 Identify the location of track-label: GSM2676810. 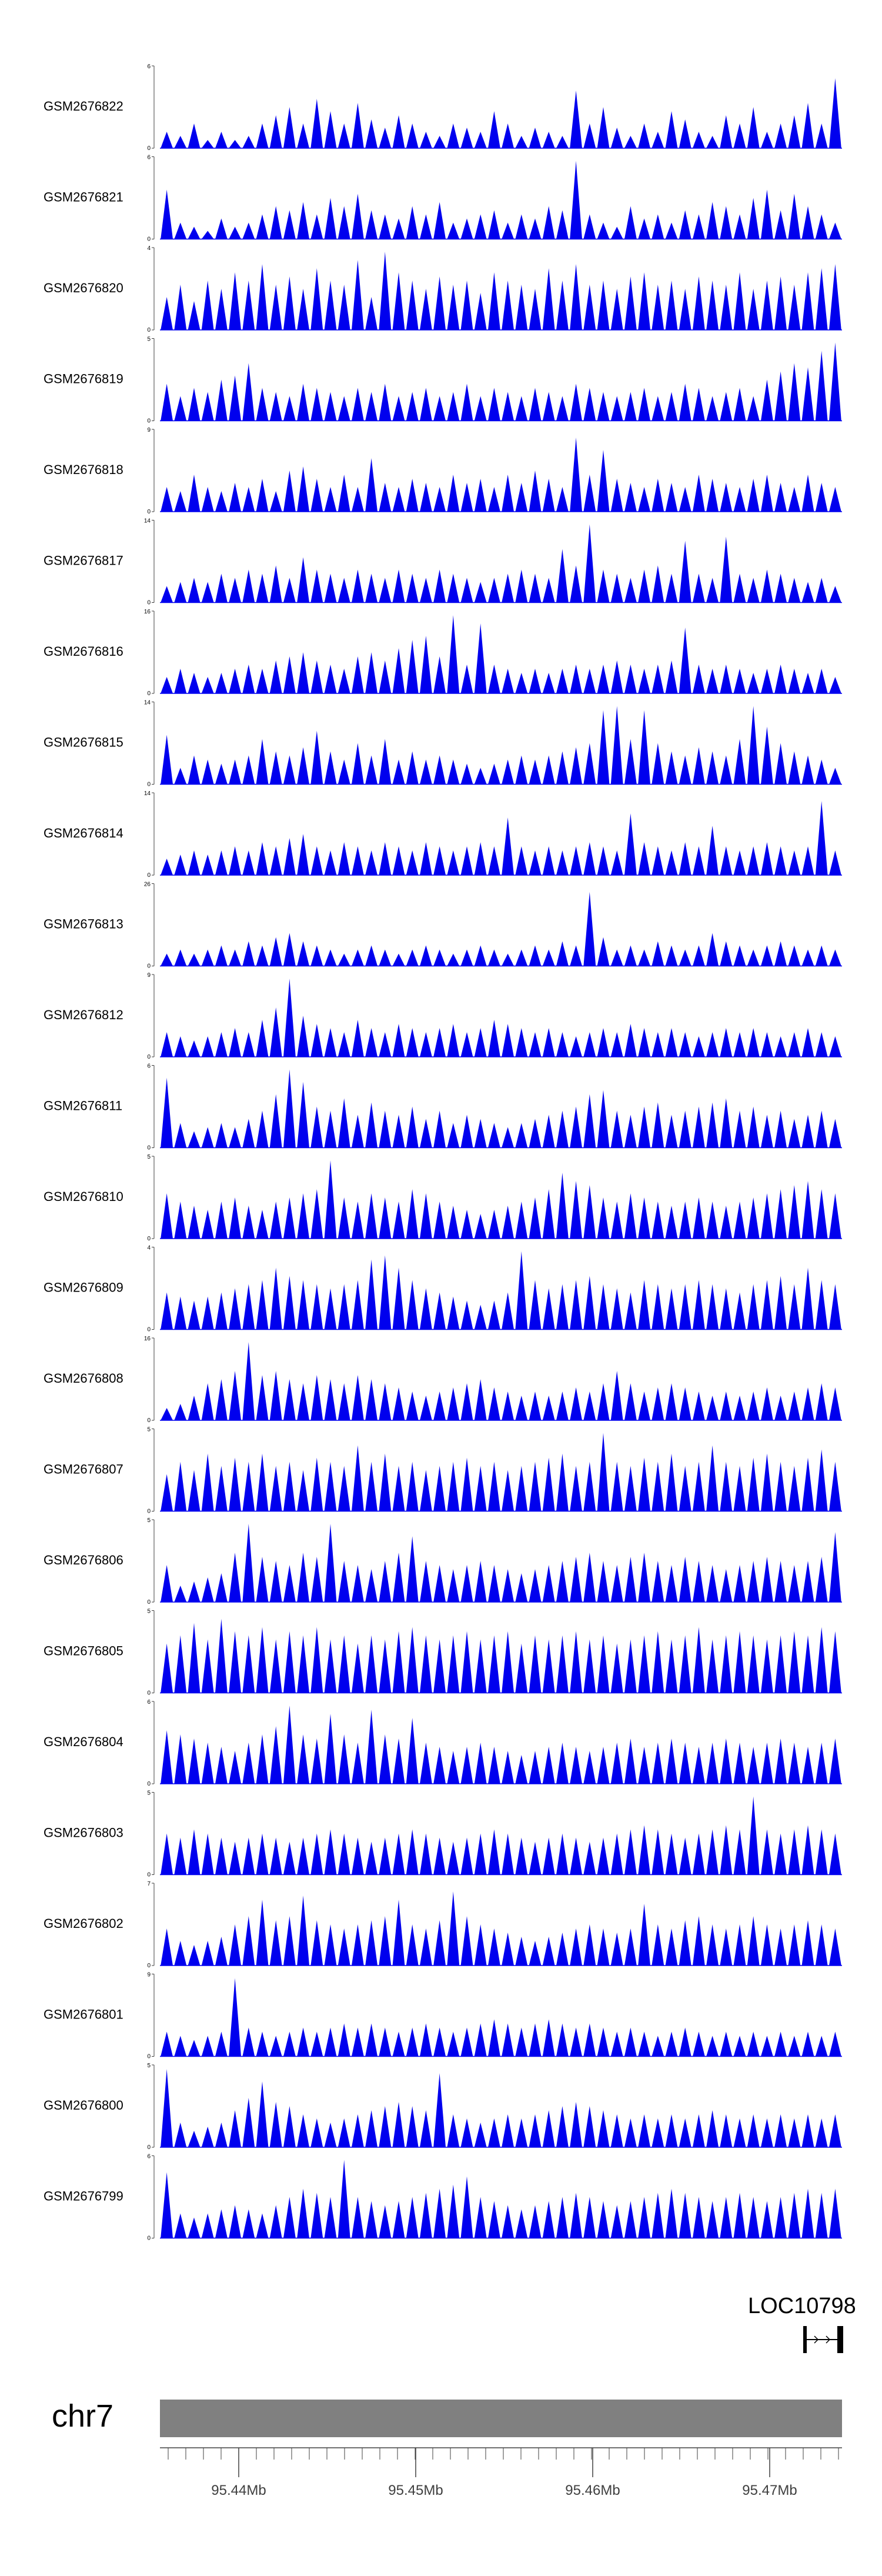
(83, 1196).